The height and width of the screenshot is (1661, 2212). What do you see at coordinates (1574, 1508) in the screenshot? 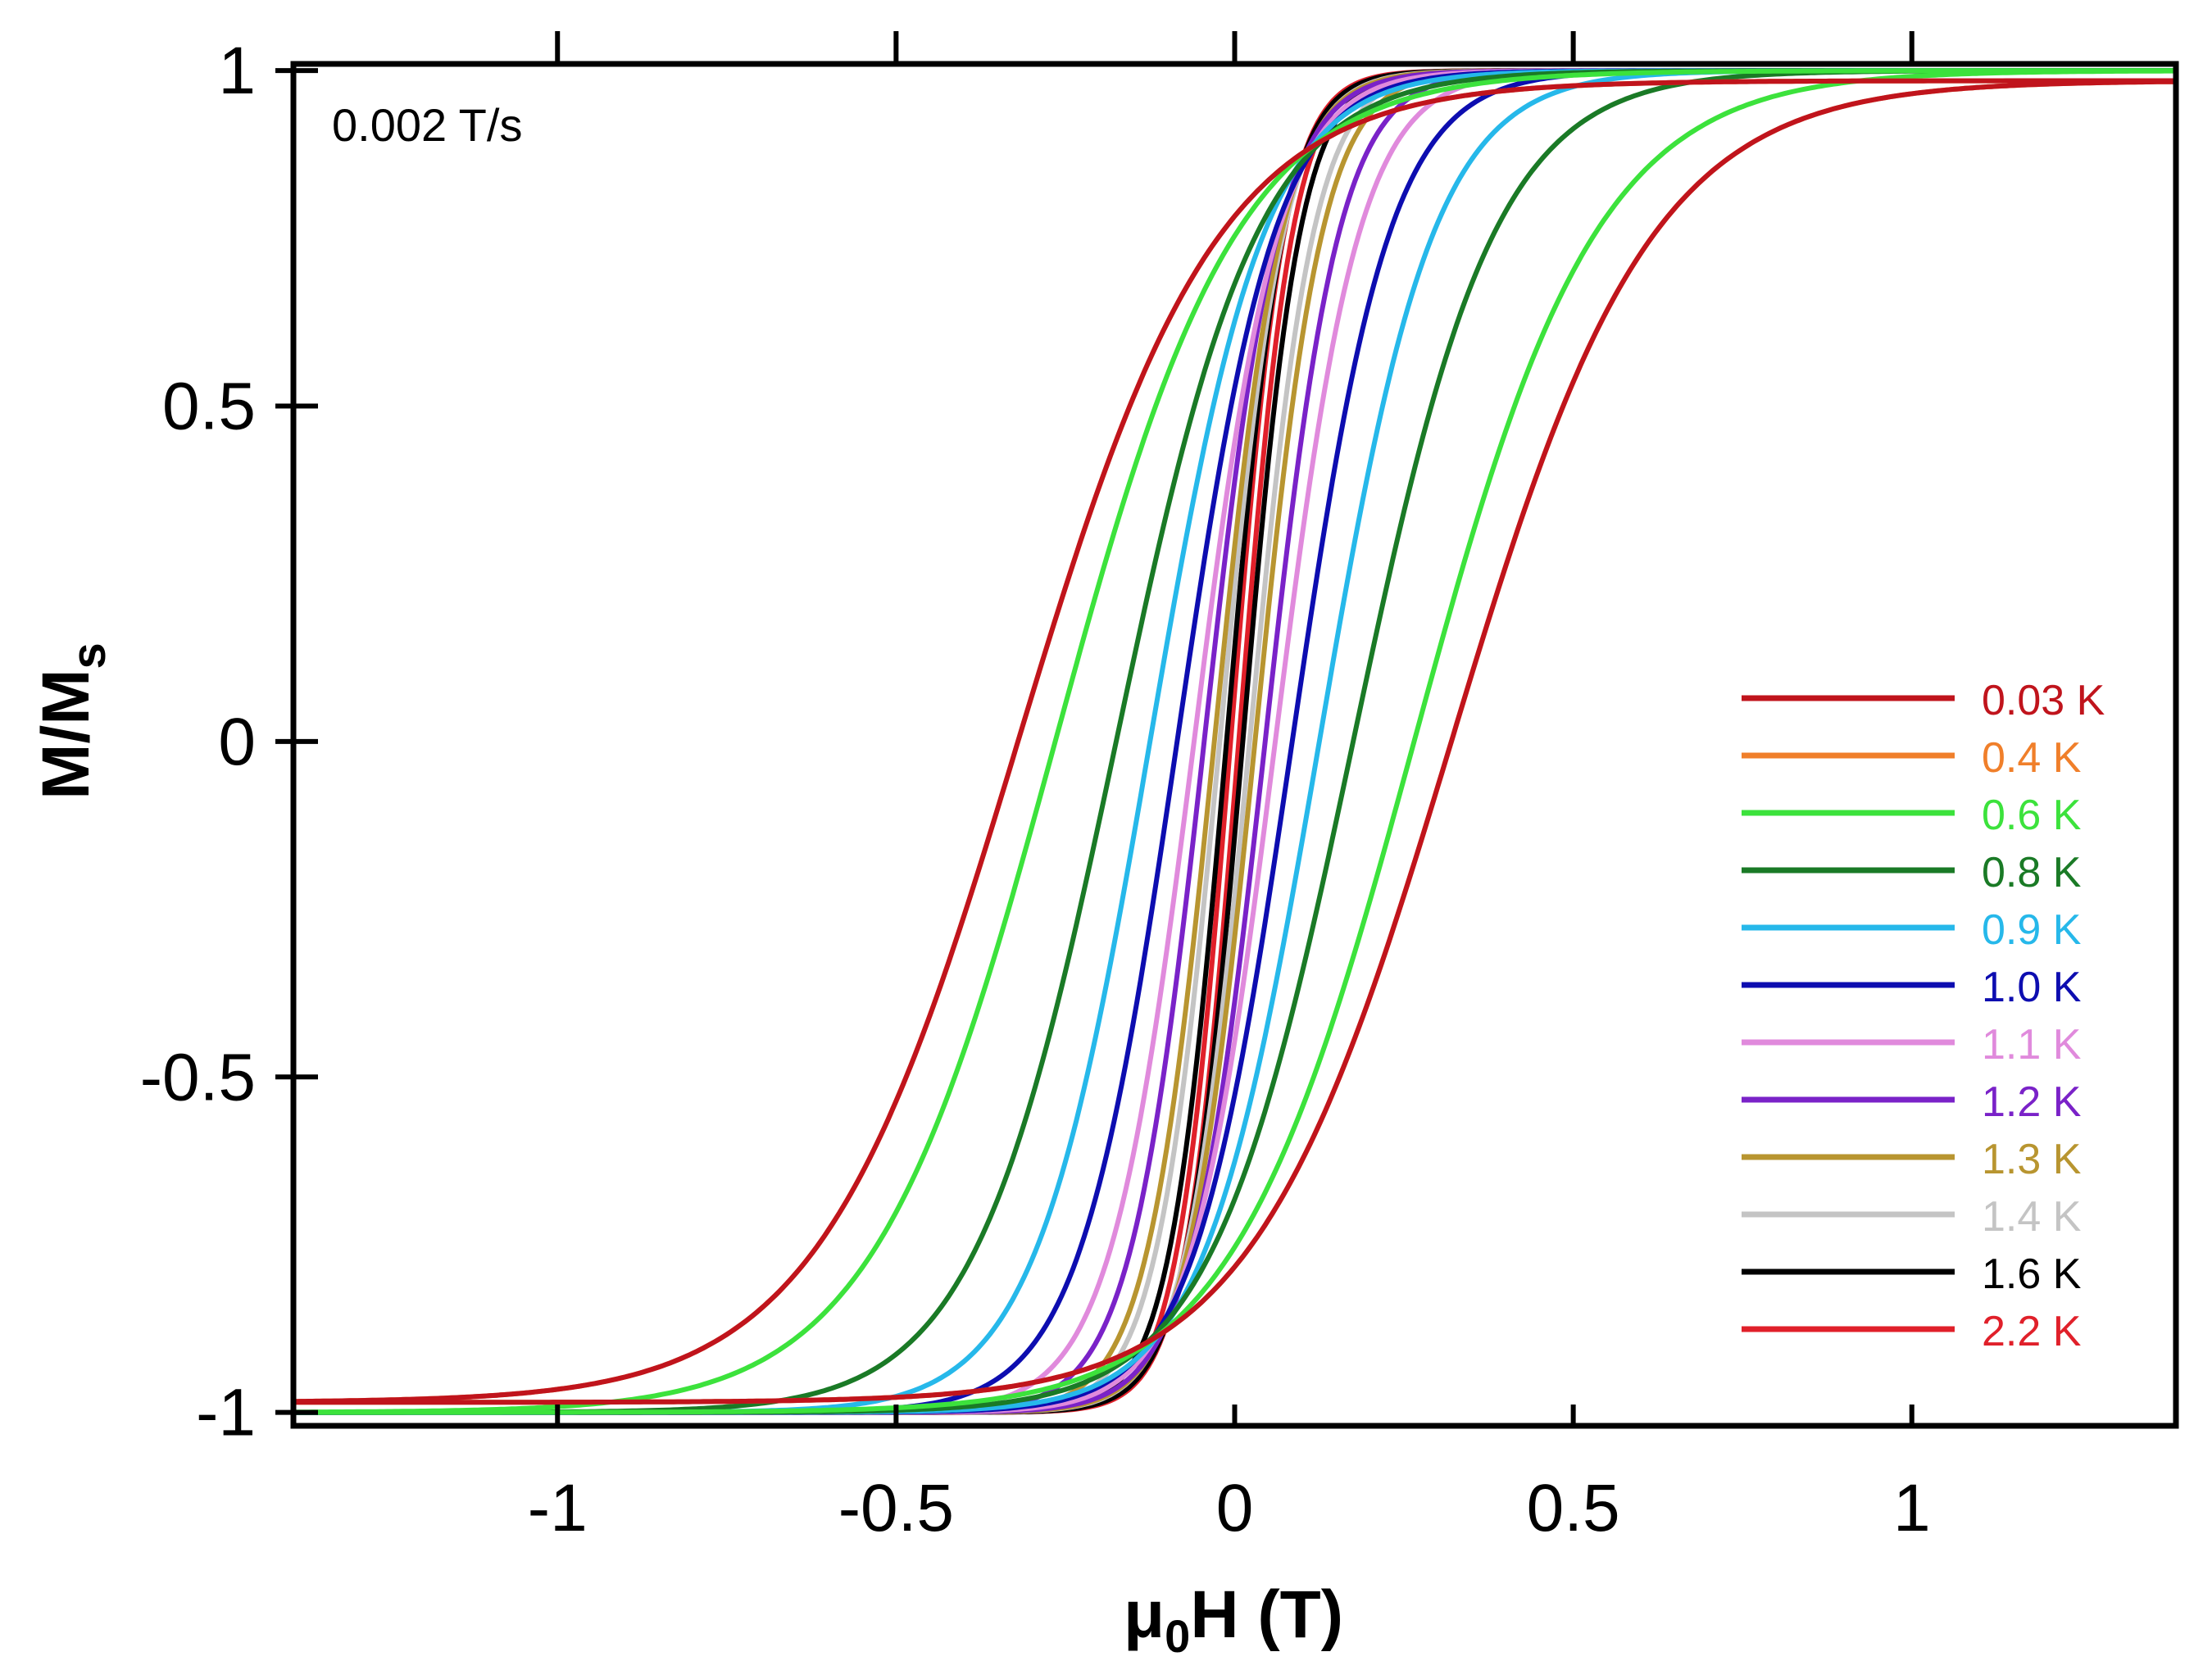
I see `x-tick-label: 0.5` at bounding box center [1574, 1508].